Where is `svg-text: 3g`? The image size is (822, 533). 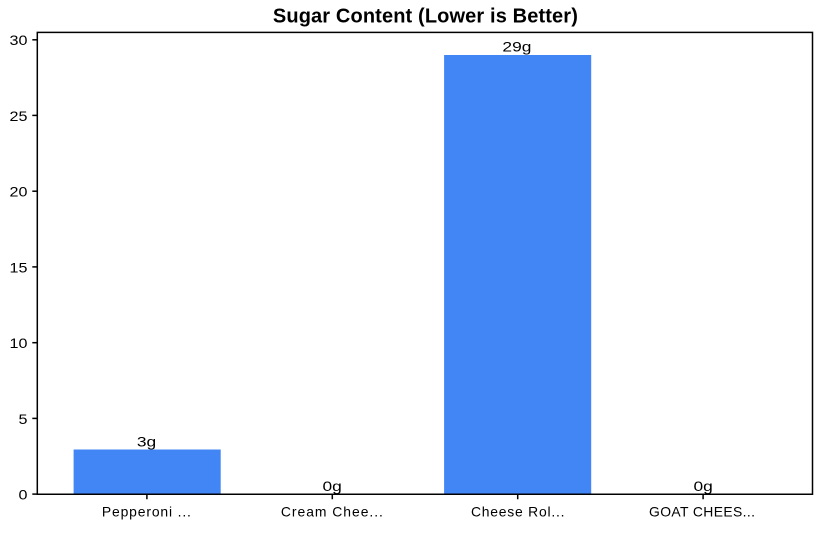 svg-text: 3g is located at coordinates (146, 442).